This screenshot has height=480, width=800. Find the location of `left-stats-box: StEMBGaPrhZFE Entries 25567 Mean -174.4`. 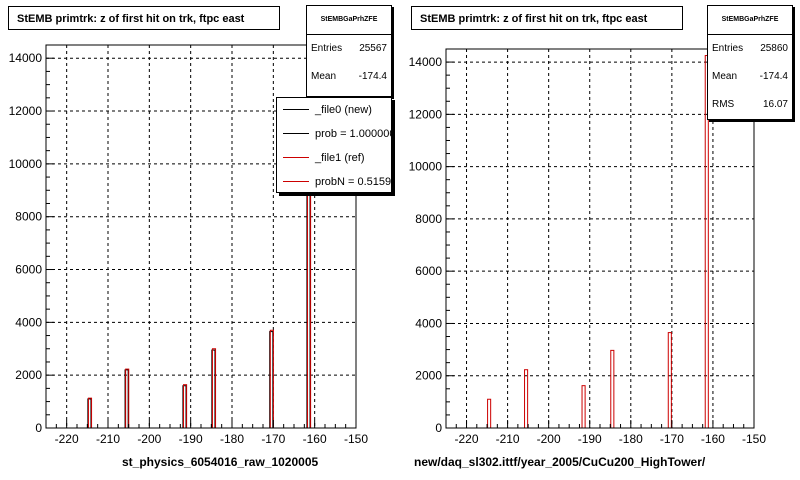

left-stats-box: StEMBGaPrhZFE Entries 25567 Mean -174.4 is located at coordinates (349, 51).